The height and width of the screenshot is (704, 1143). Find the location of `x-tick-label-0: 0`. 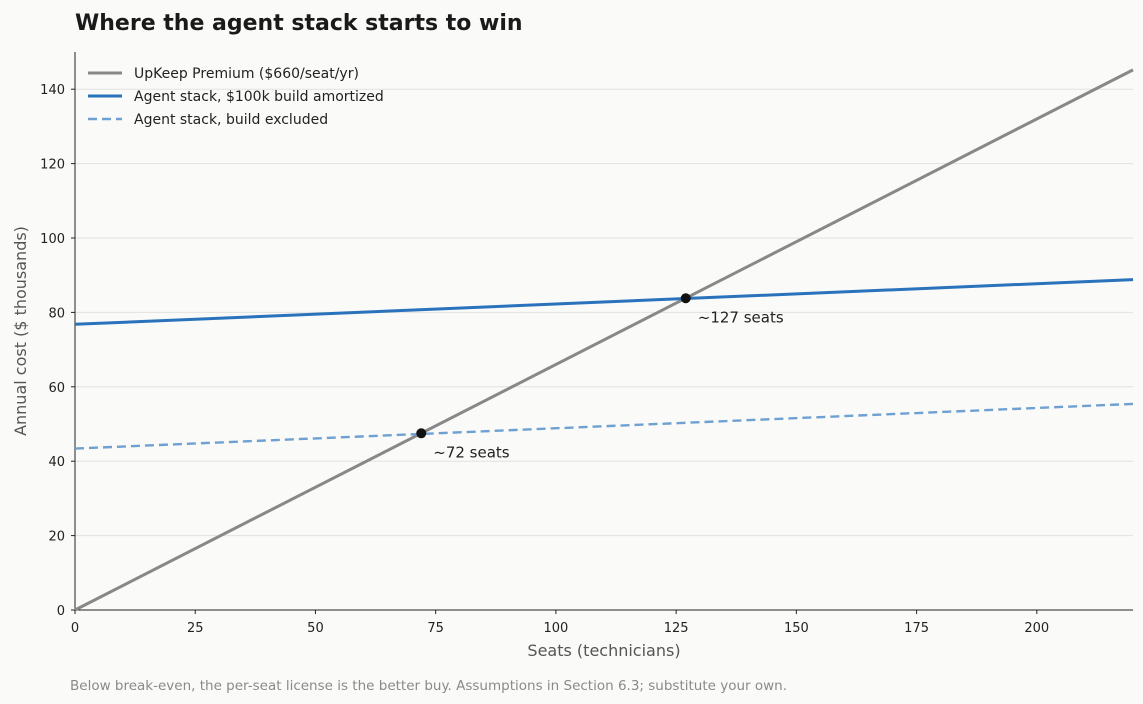

x-tick-label-0: 0 is located at coordinates (75, 628).